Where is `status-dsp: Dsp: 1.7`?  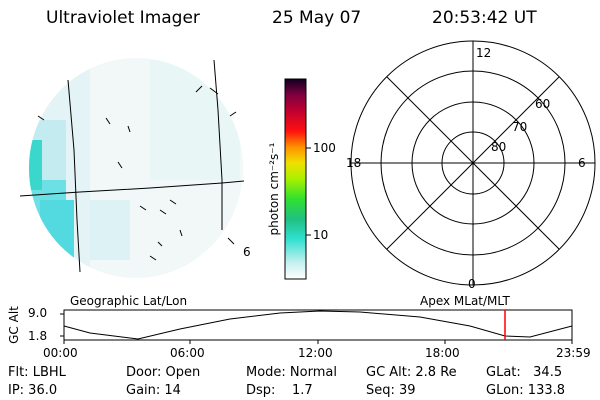 status-dsp: Dsp: 1.7 is located at coordinates (279, 390).